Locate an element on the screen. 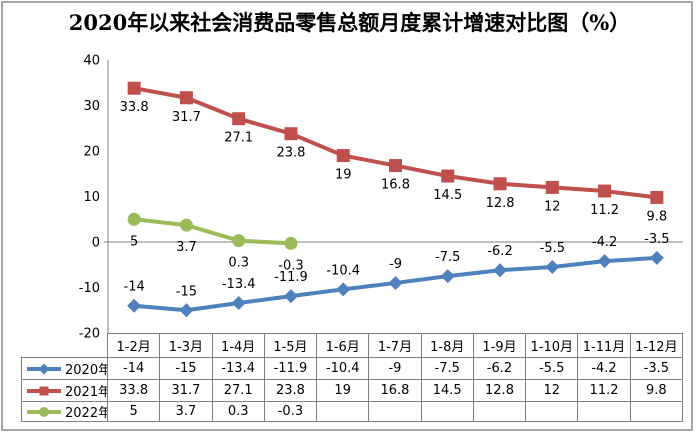  value-cell-2021年: 31.7 is located at coordinates (186, 390).